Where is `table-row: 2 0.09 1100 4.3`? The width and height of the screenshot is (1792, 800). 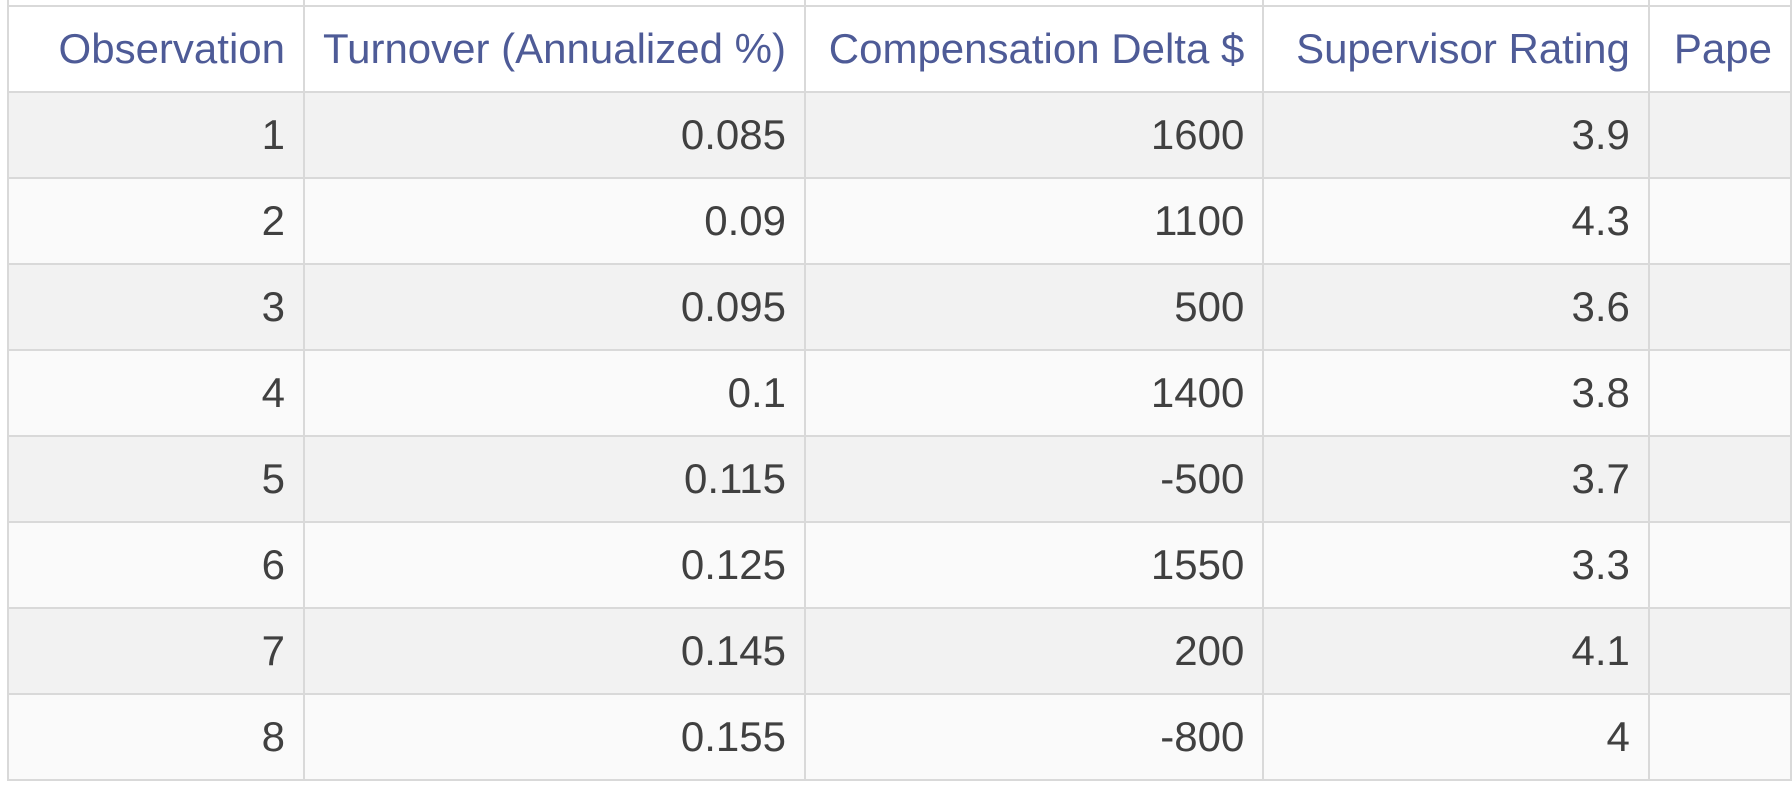
table-row: 2 0.09 1100 4.3 is located at coordinates (899, 221).